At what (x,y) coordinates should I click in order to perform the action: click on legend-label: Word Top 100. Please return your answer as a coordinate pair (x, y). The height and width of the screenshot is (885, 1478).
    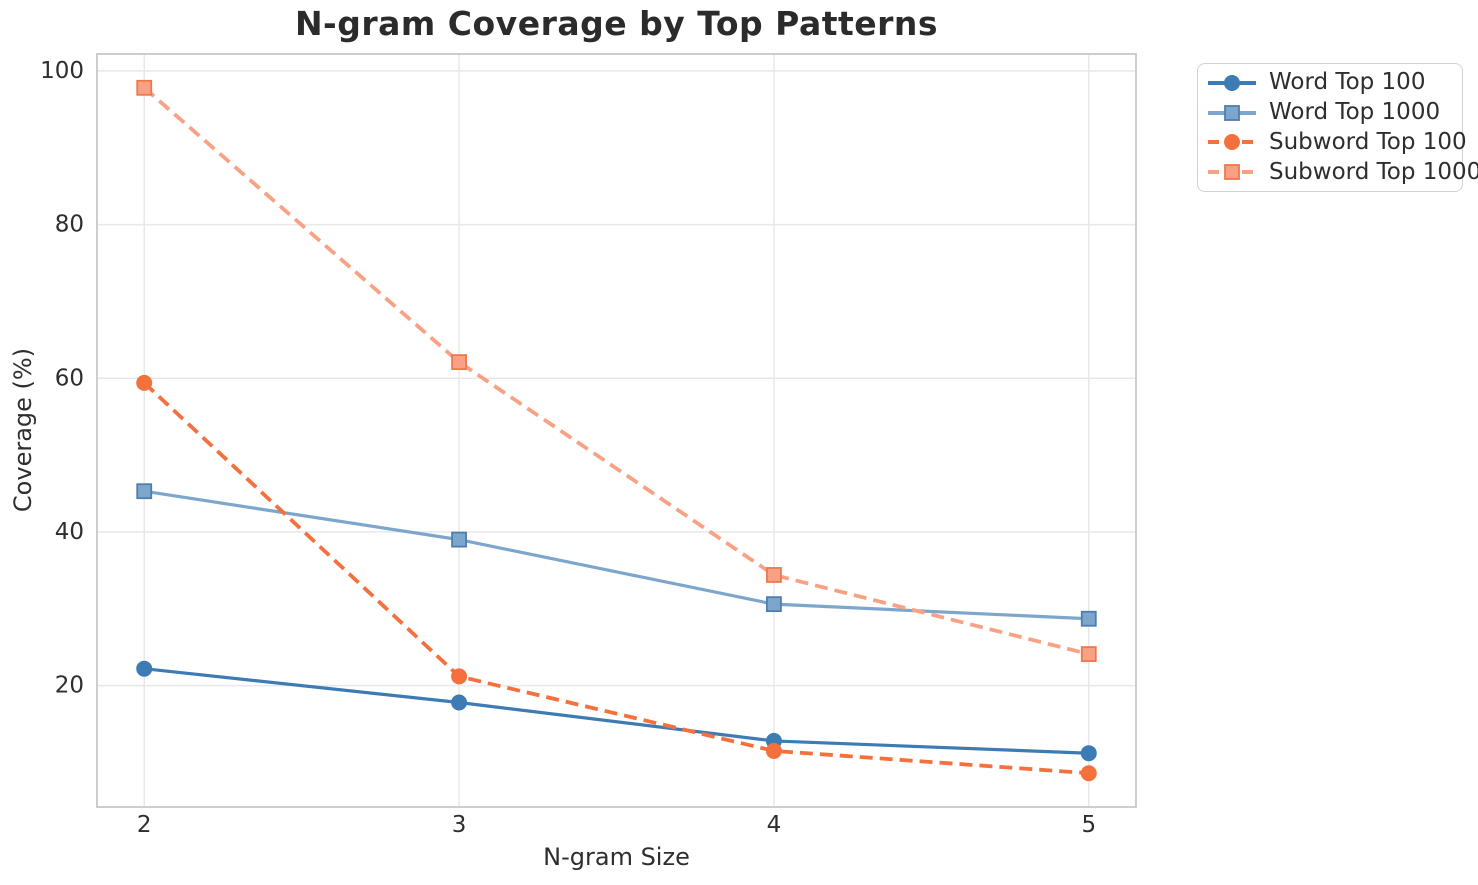
    Looking at the image, I should click on (1347, 82).